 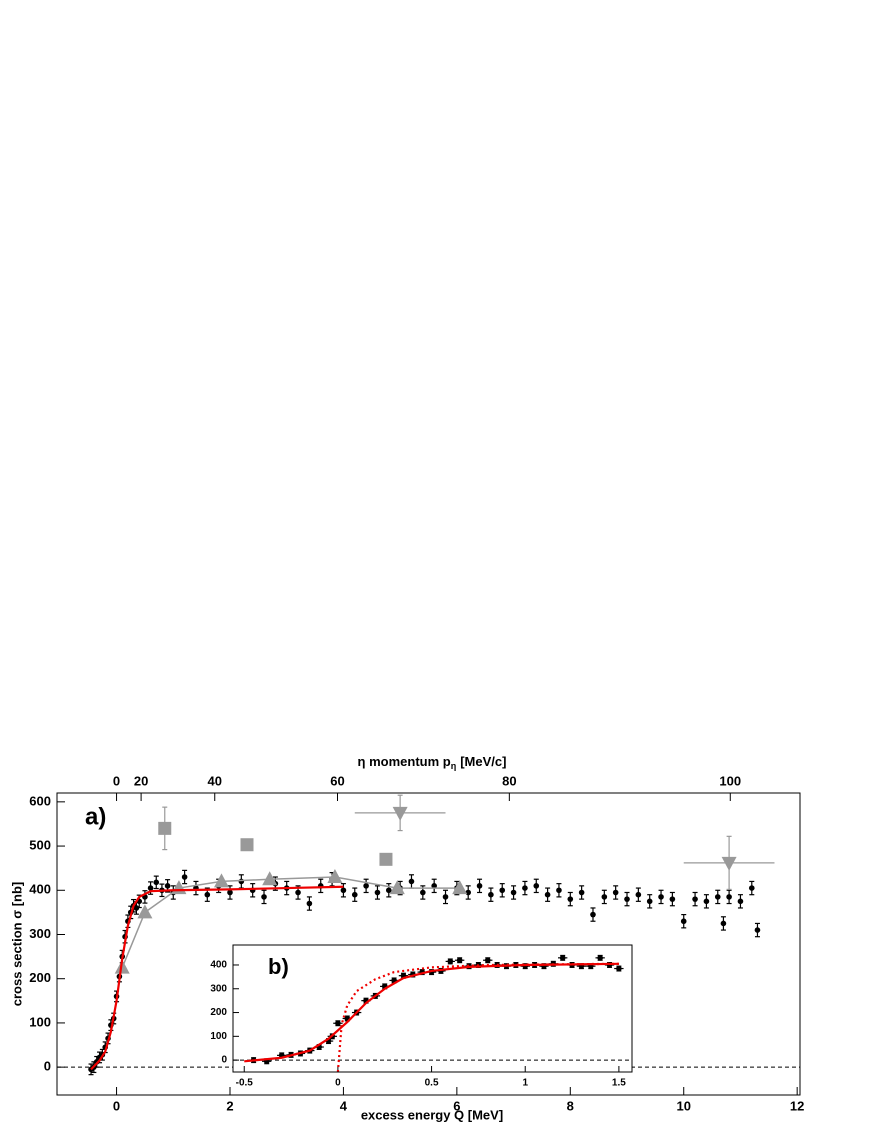 I want to click on x-tick-label: 12, so click(x=797, y=1105).